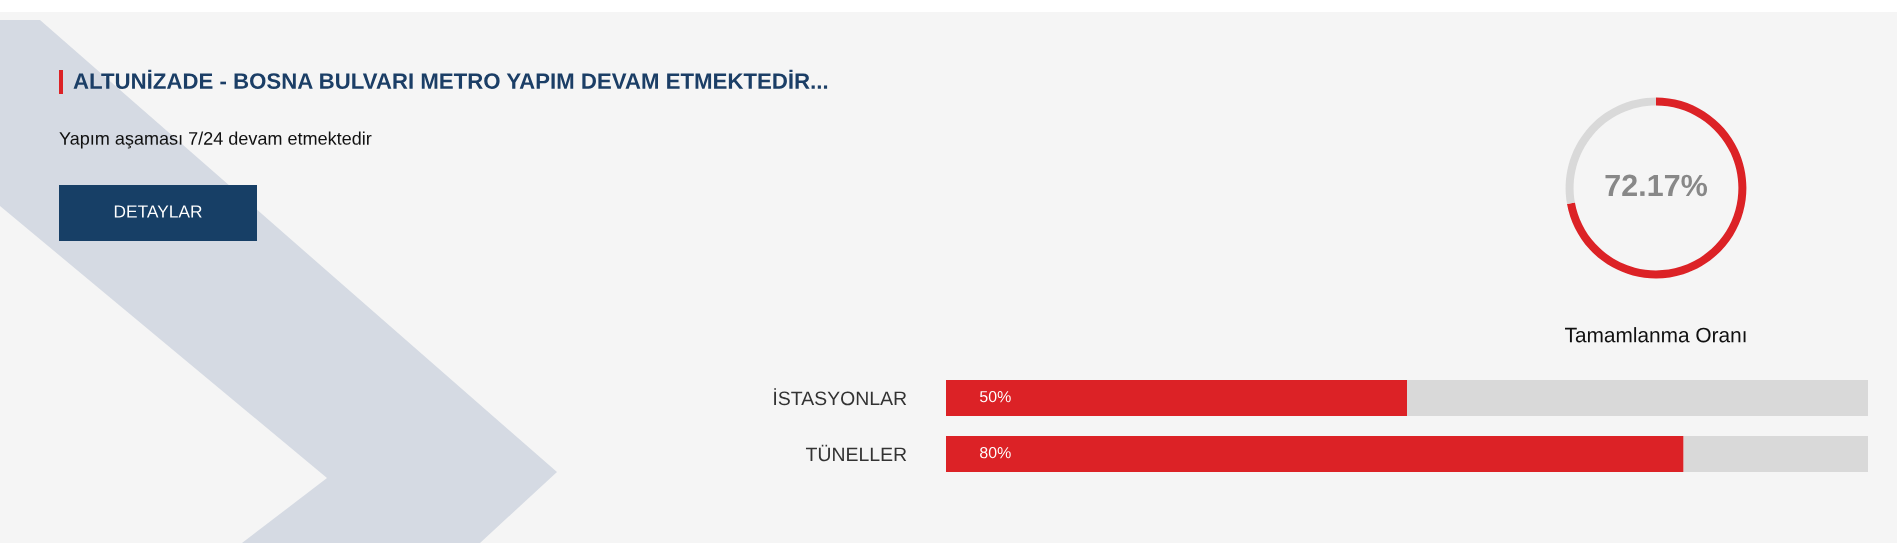 This screenshot has width=1897, height=543. I want to click on donut-slice, so click(1657, 188).